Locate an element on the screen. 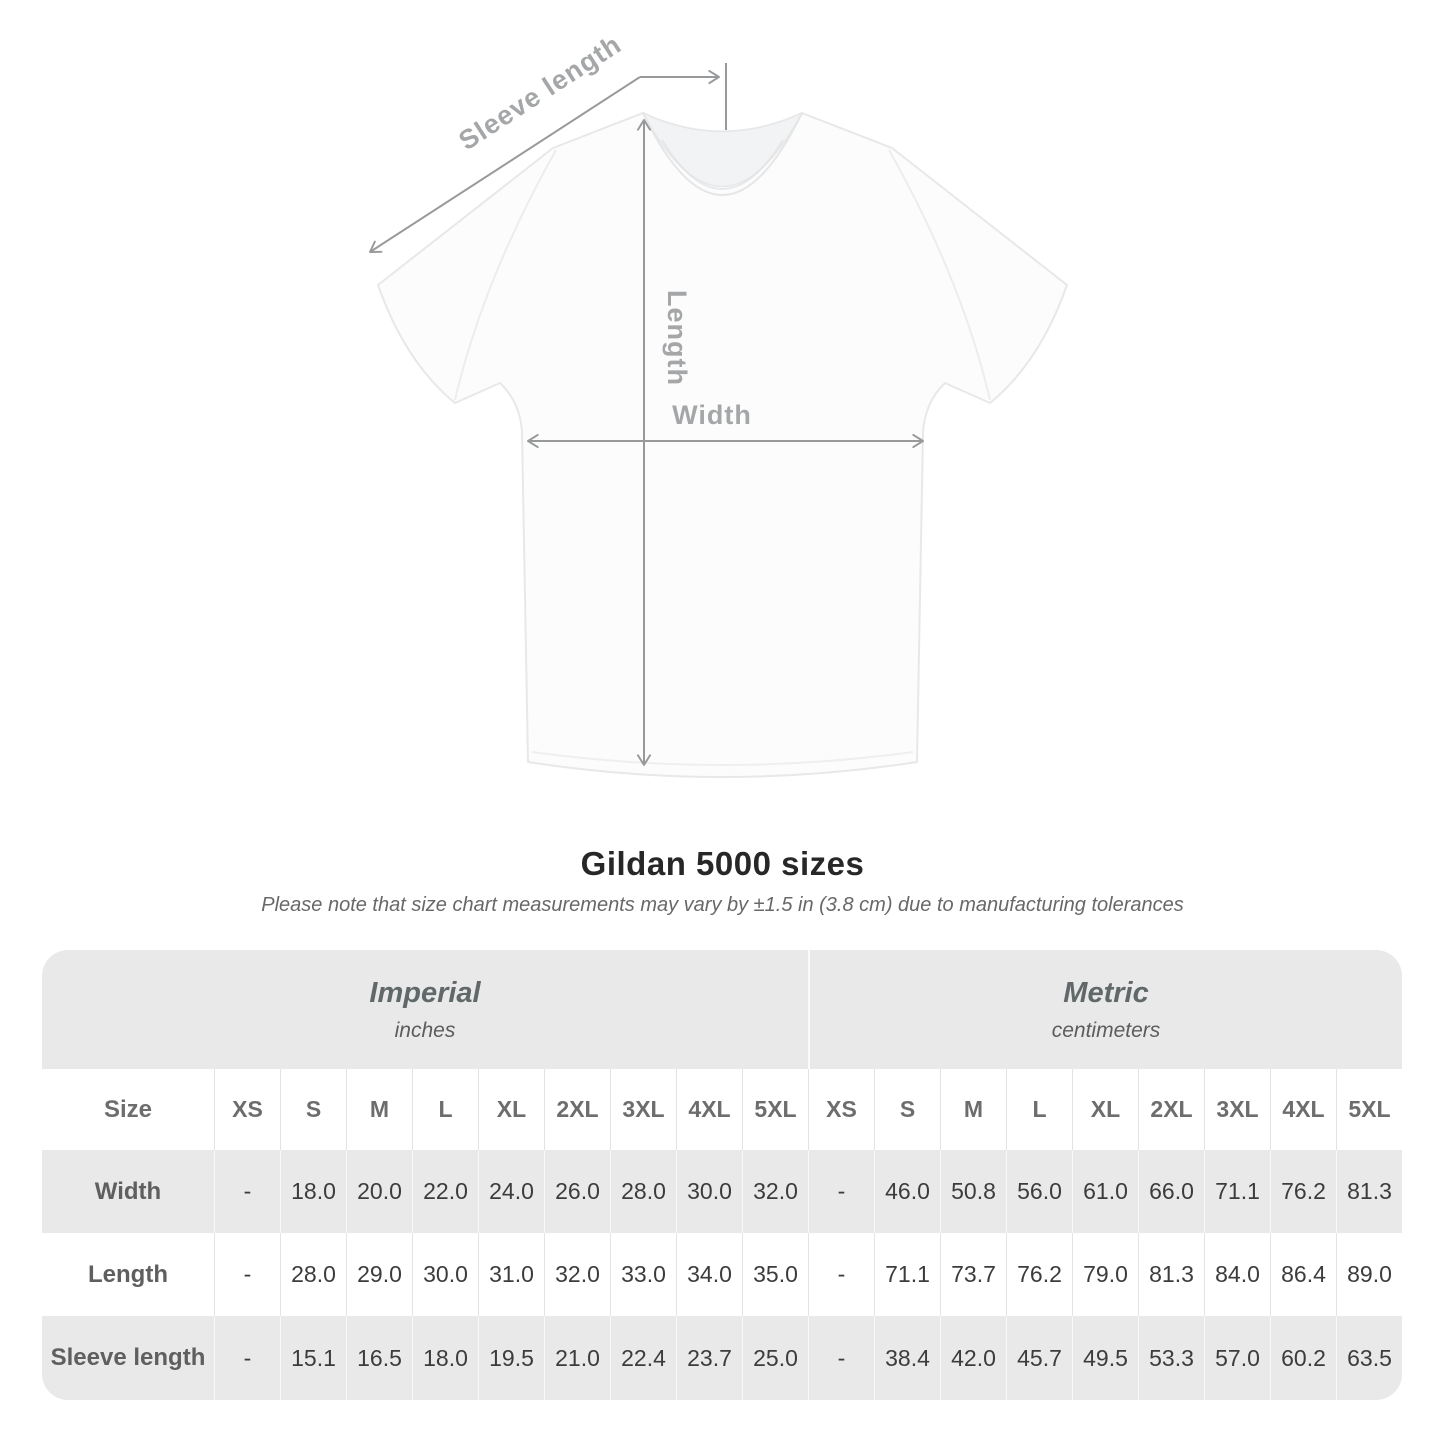  value-cell: 29.0 is located at coordinates (379, 1274).